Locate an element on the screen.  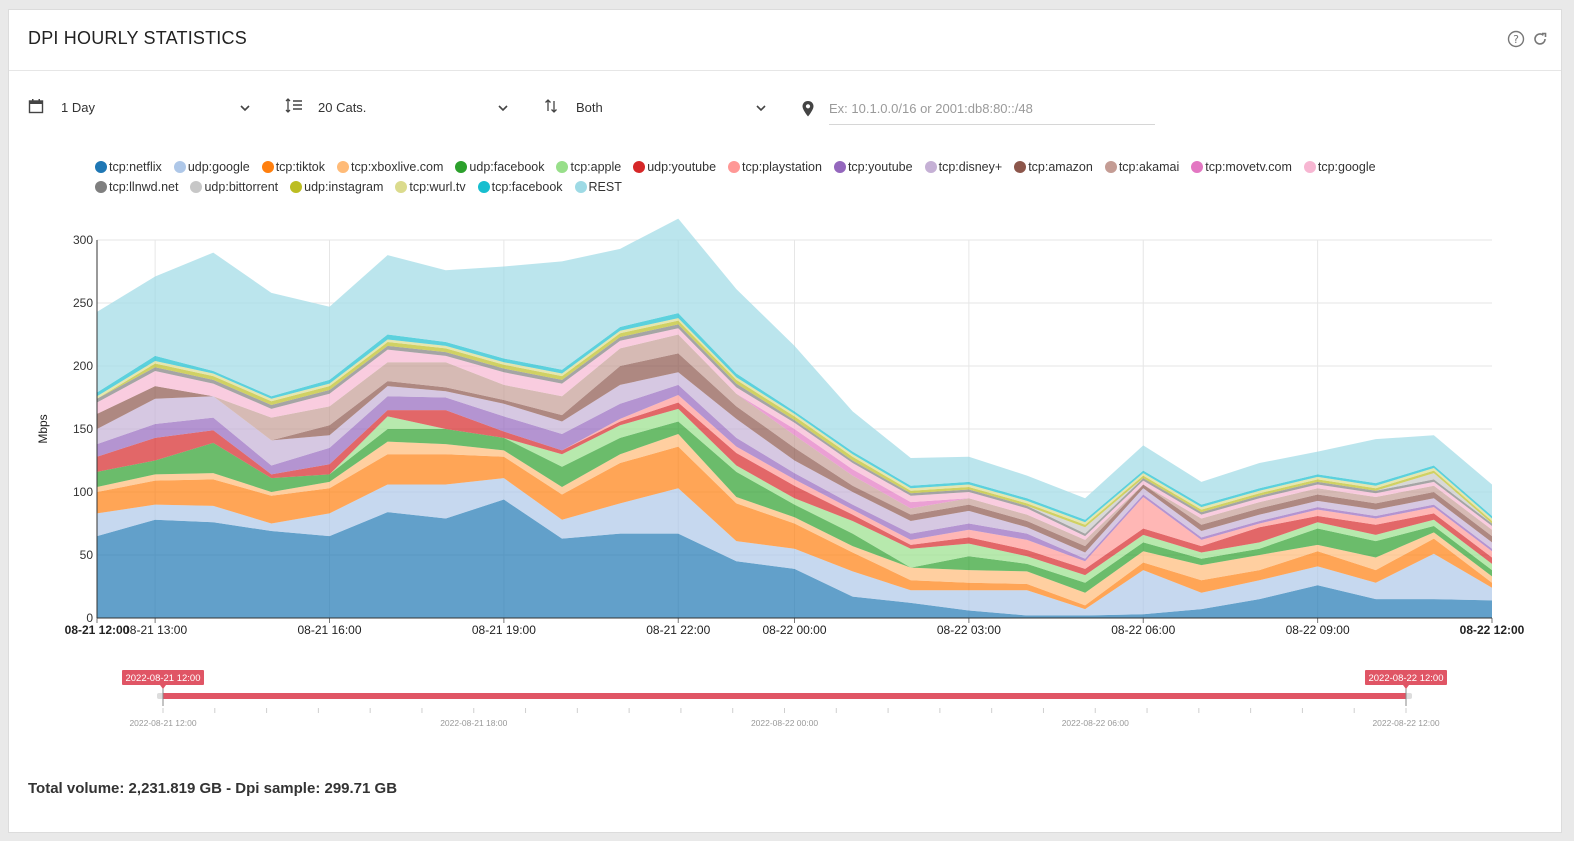
legend-label: udp:youtube is located at coordinates (682, 167).